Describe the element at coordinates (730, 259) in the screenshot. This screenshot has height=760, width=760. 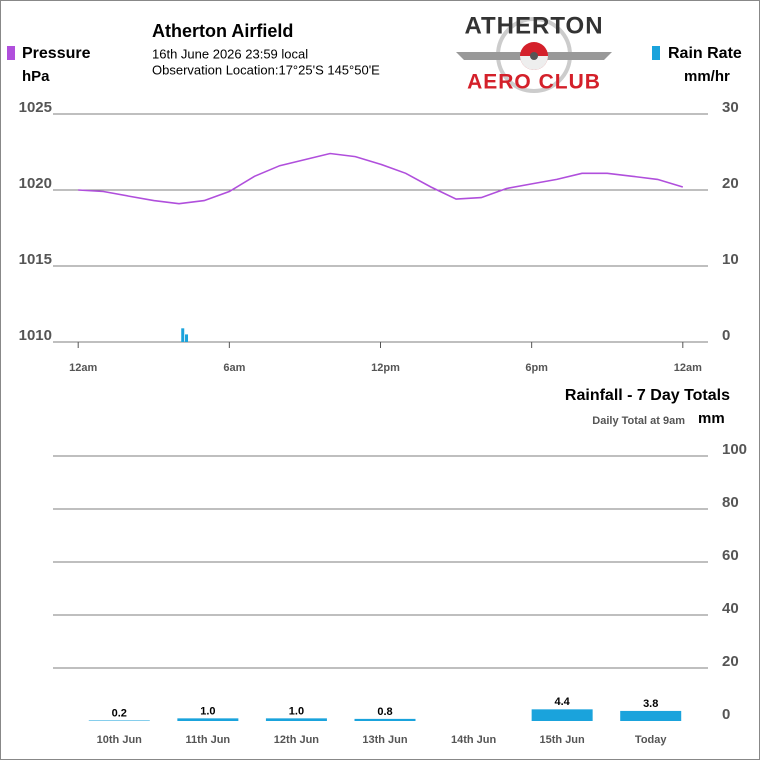
I see `y2-tick-label: 10` at that location.